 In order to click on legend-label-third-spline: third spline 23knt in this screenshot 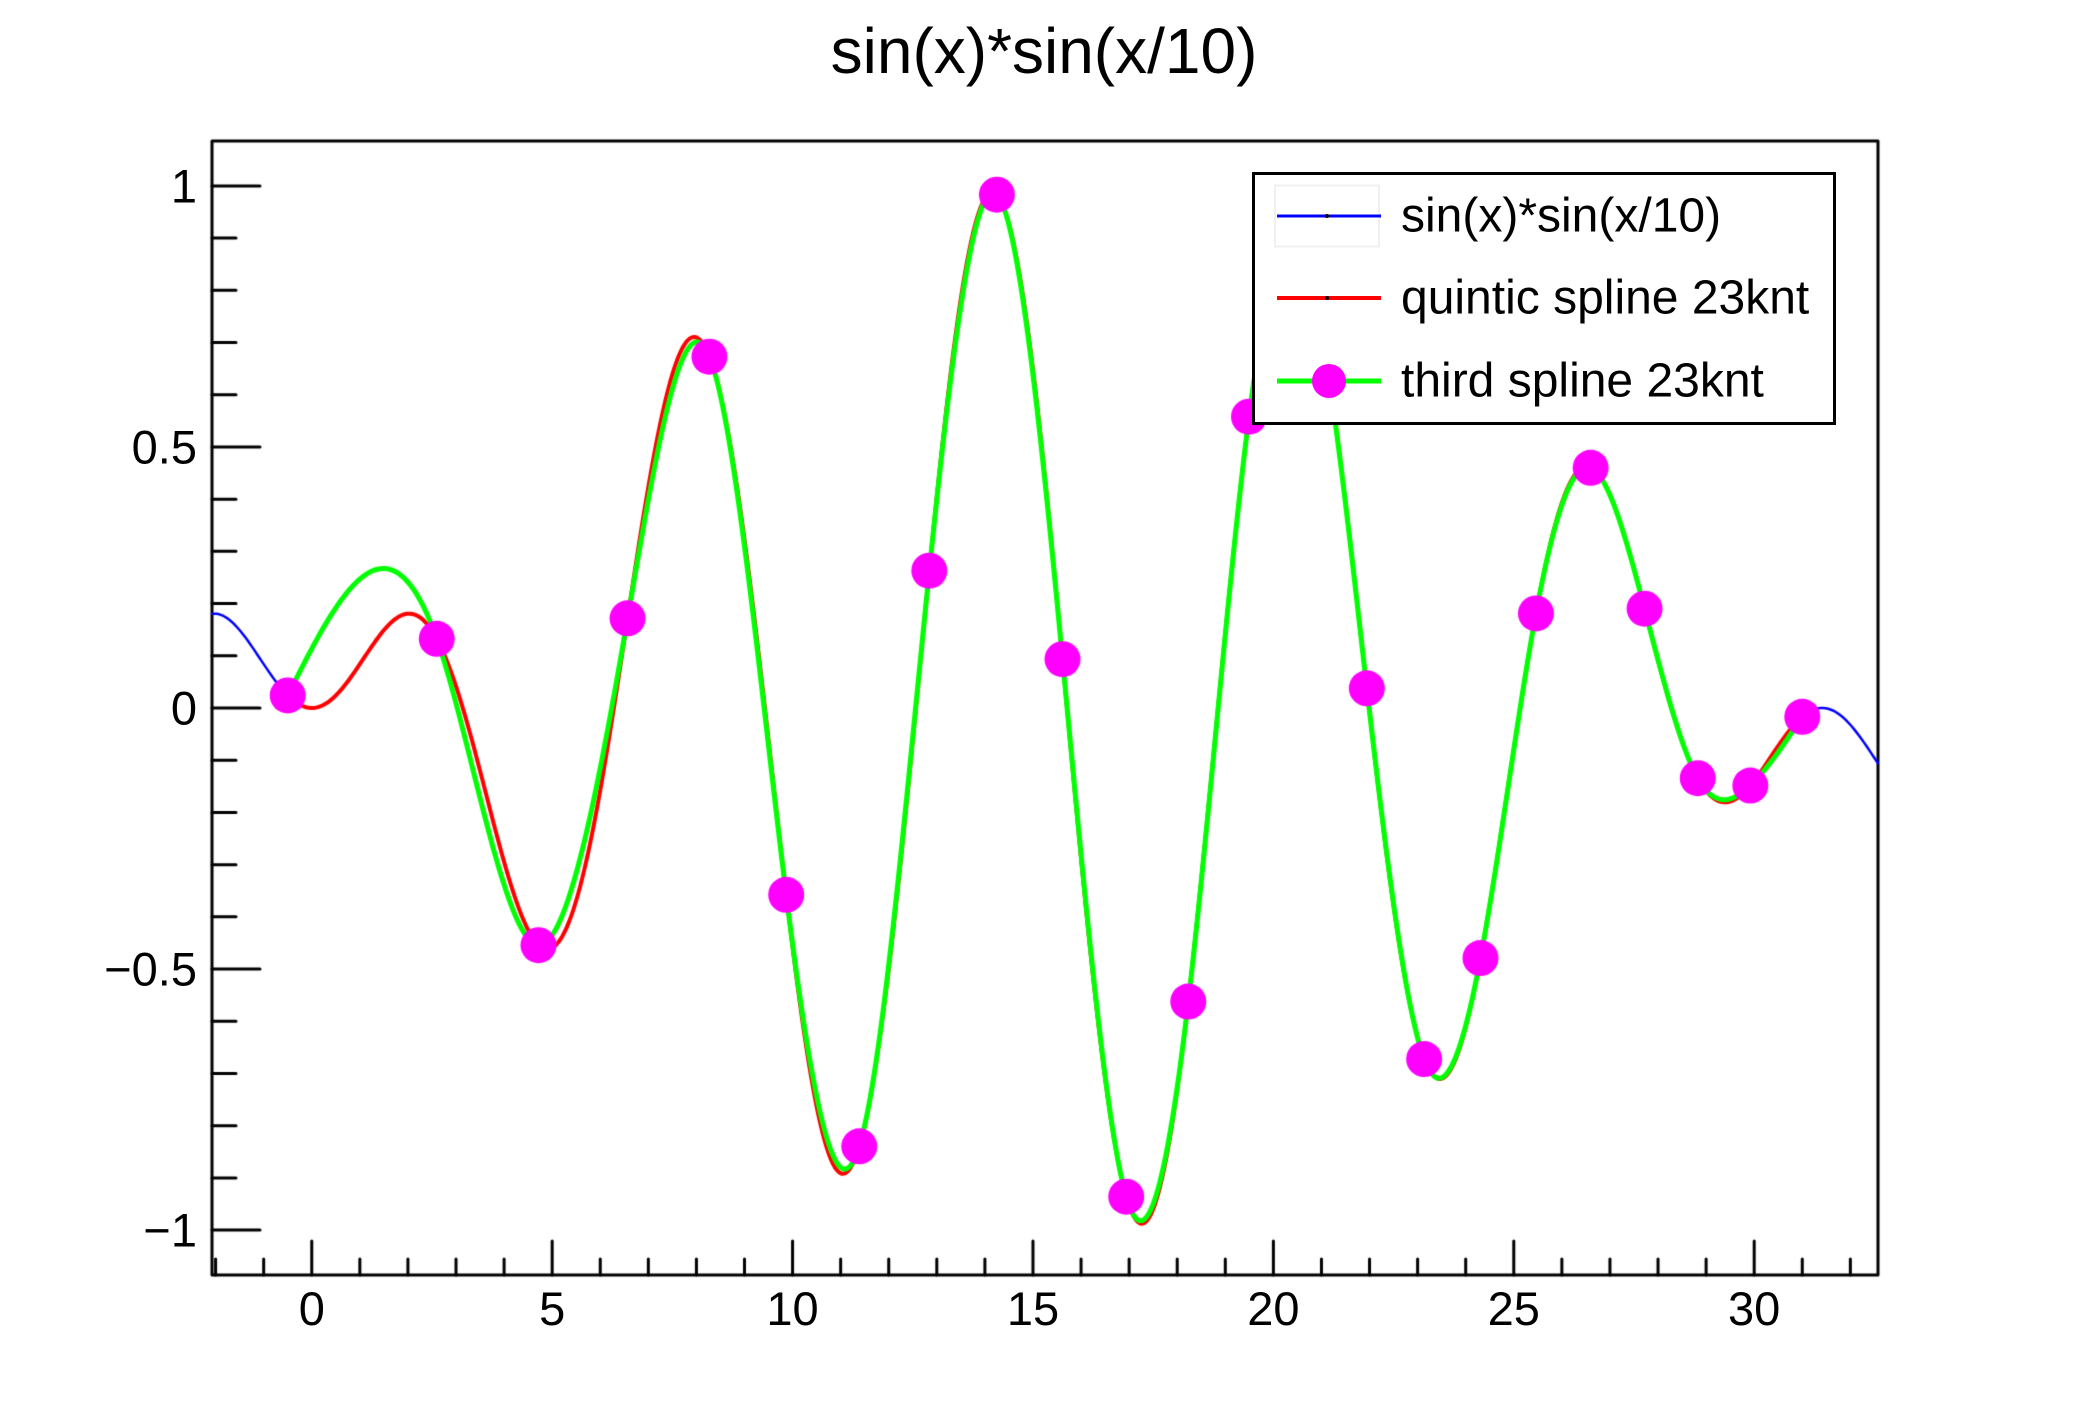, I will do `click(1582, 381)`.